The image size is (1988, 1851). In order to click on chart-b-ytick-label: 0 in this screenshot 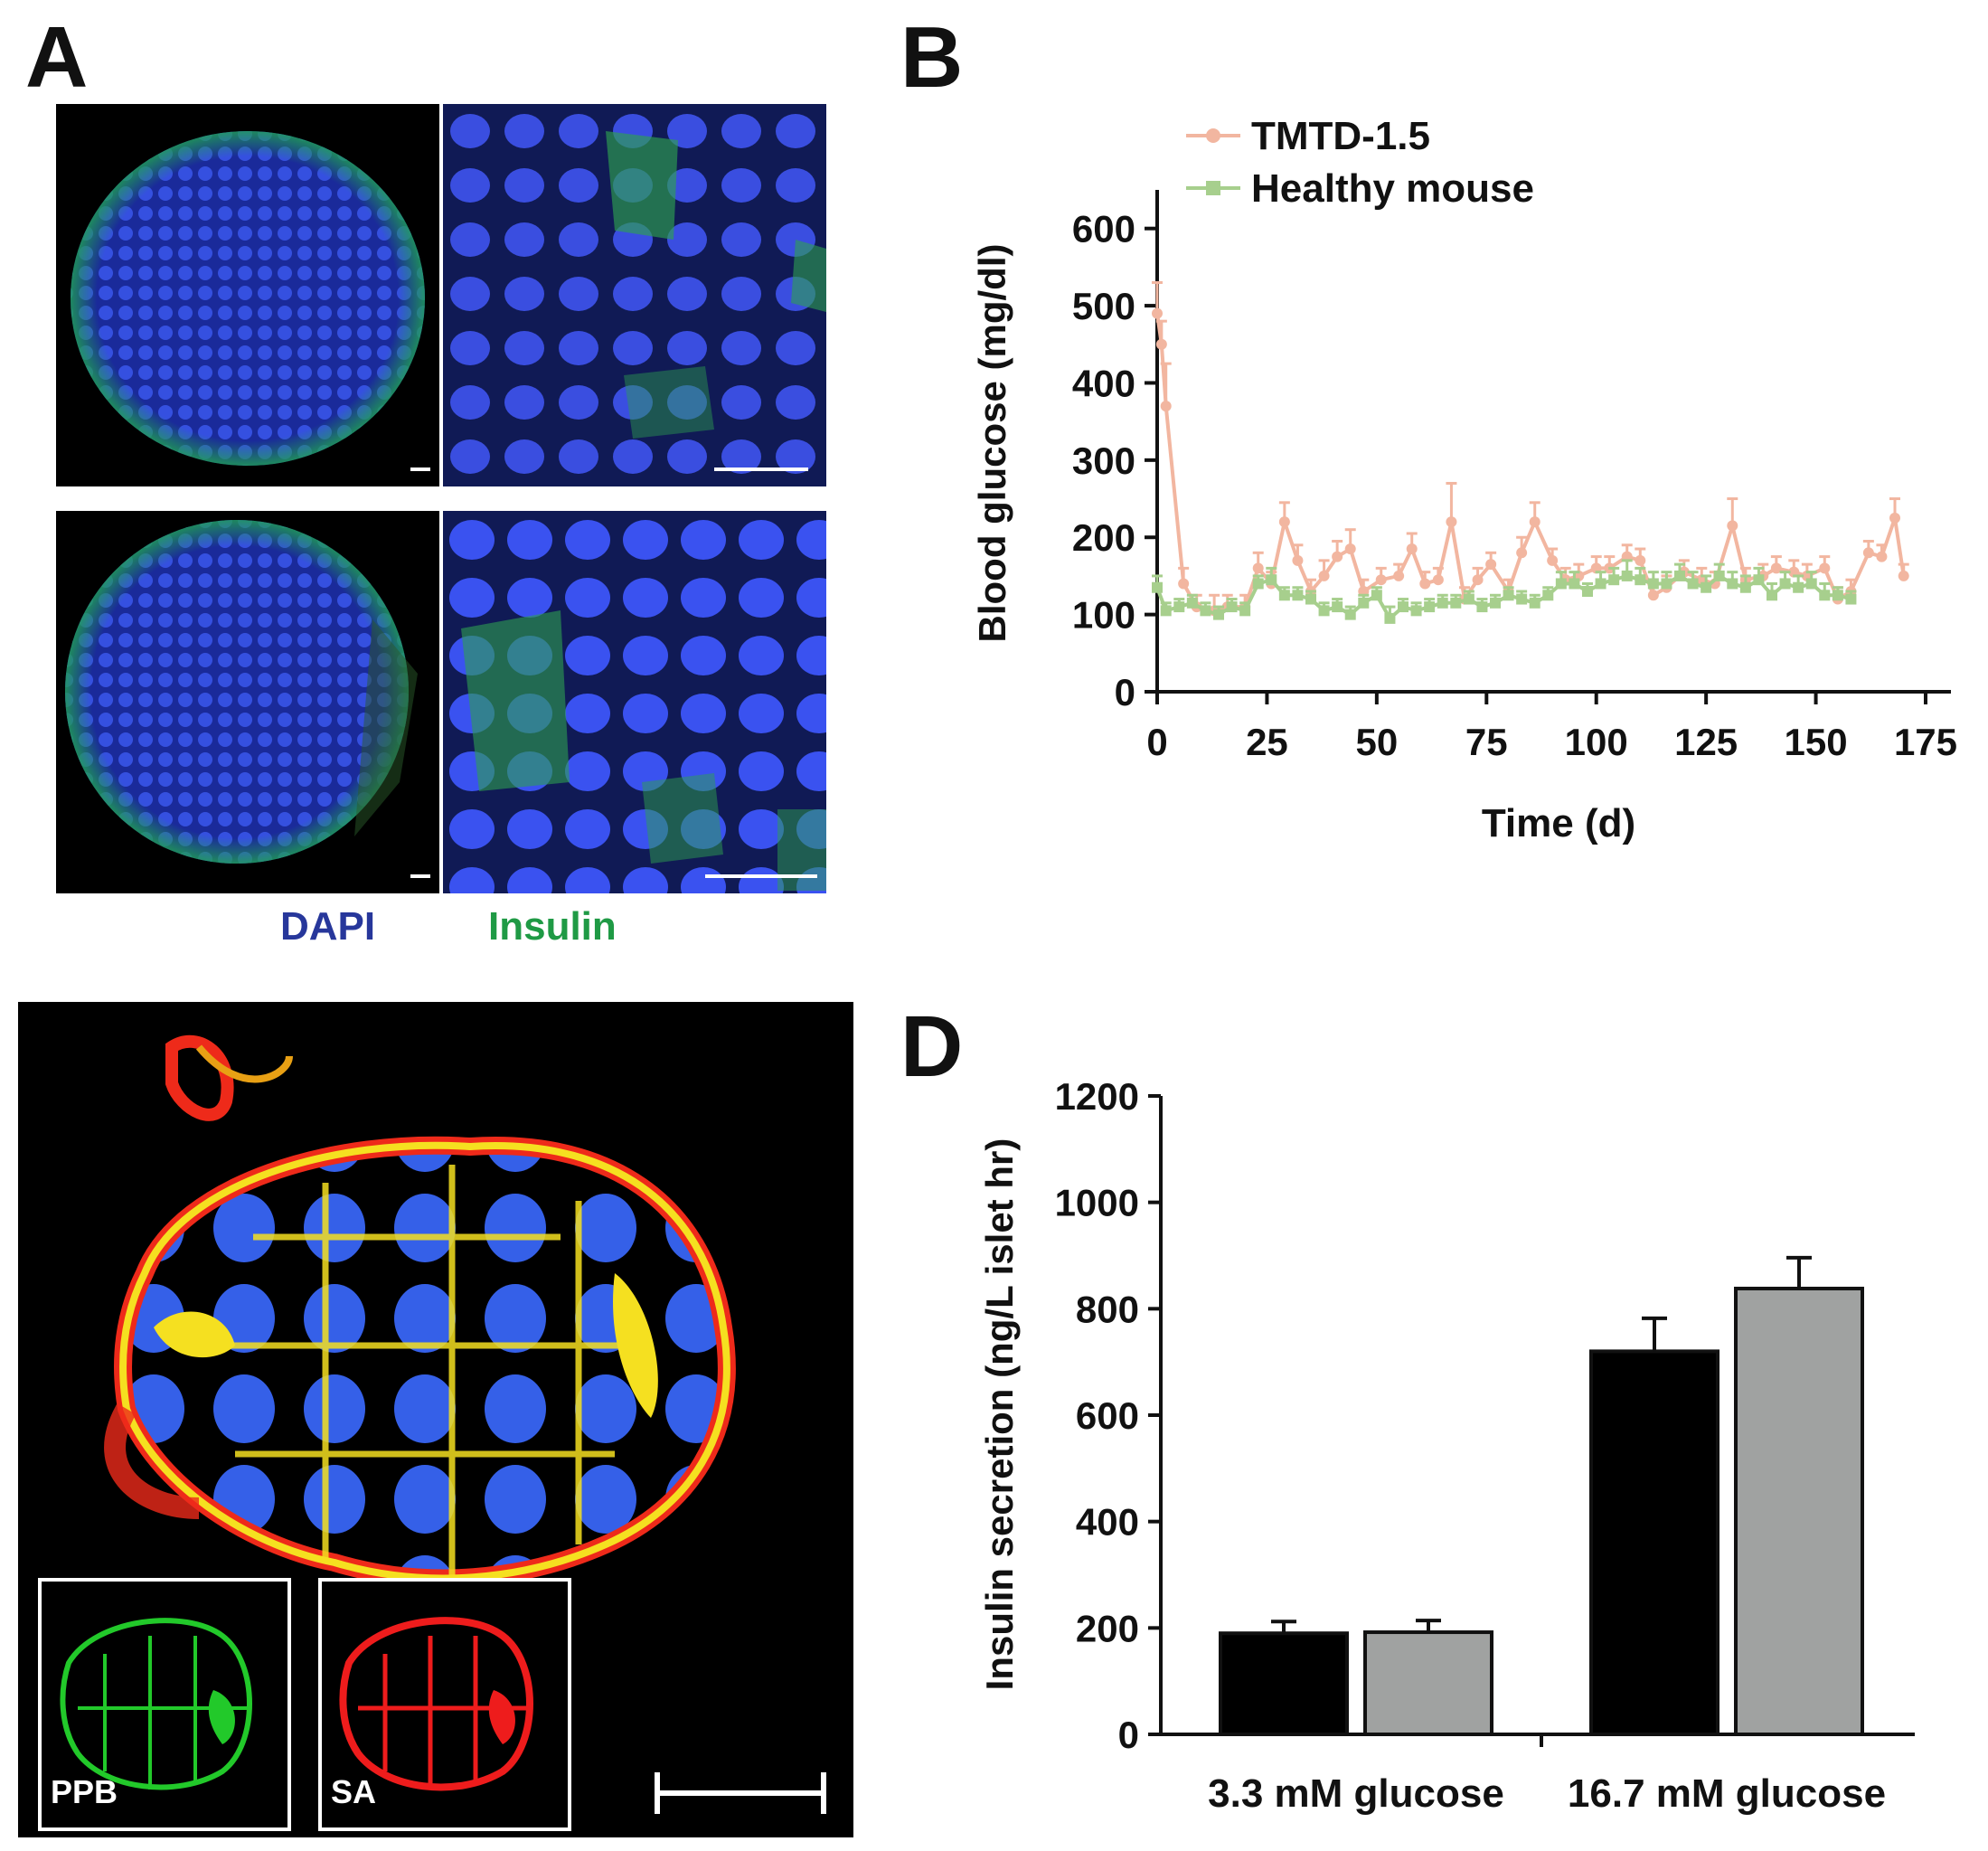, I will do `click(1125, 692)`.